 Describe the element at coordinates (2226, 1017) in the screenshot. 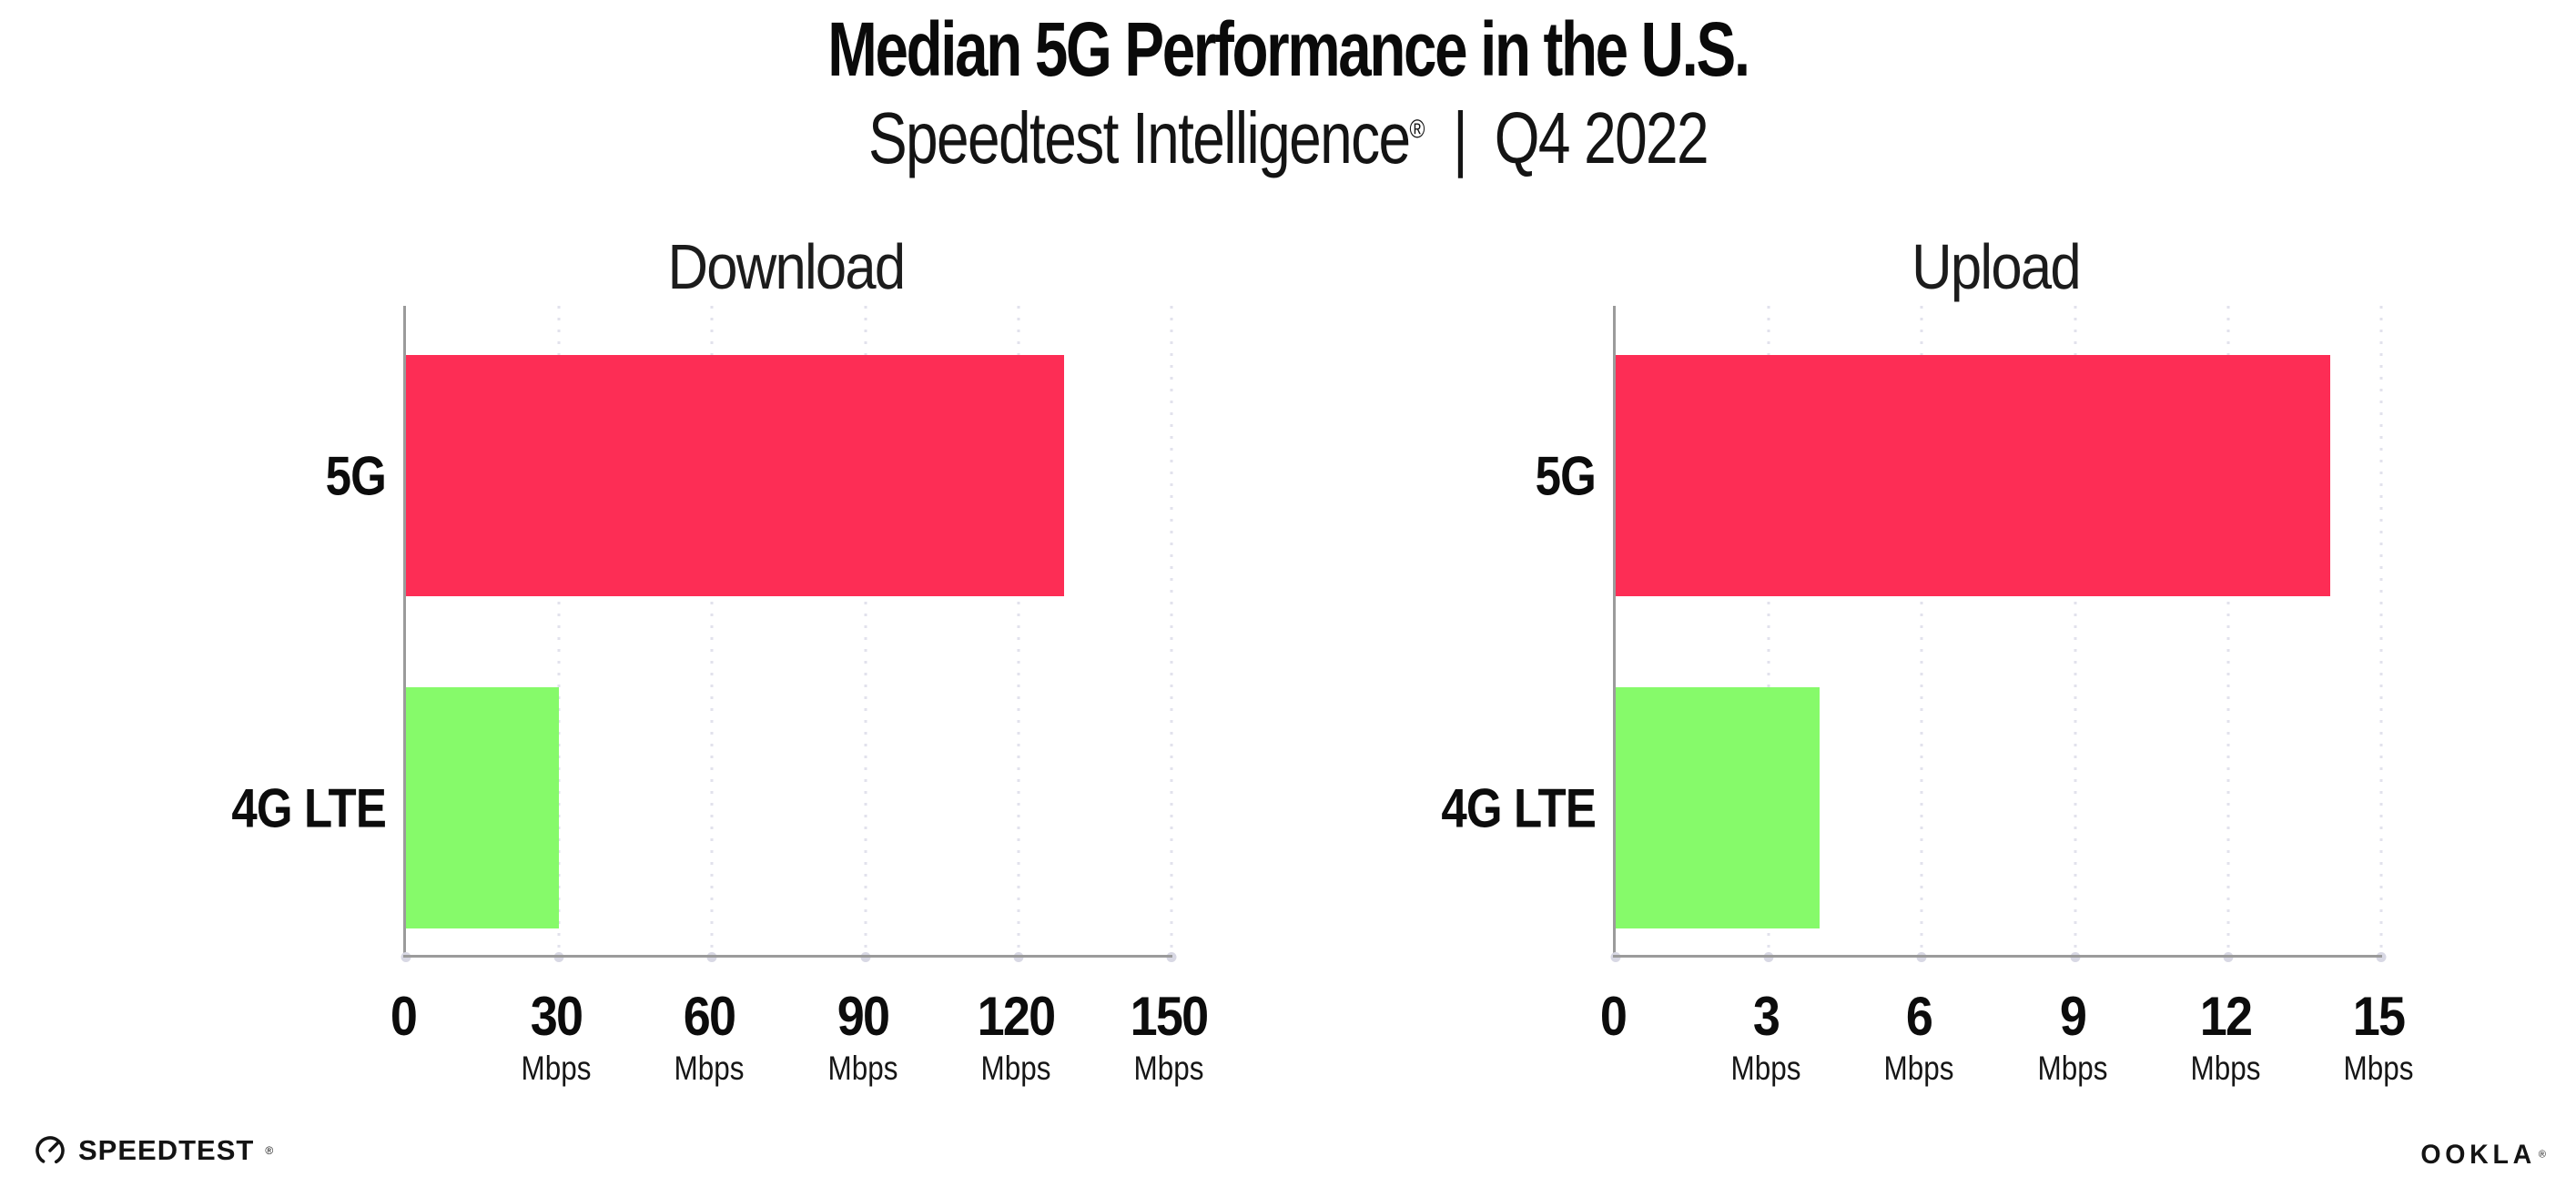

I see `tick-value: 12` at that location.